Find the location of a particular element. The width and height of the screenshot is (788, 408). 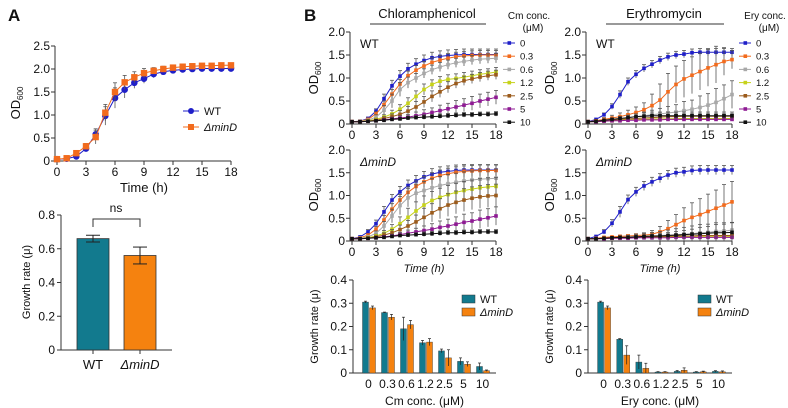

legend-label: 10 is located at coordinates (761, 123).